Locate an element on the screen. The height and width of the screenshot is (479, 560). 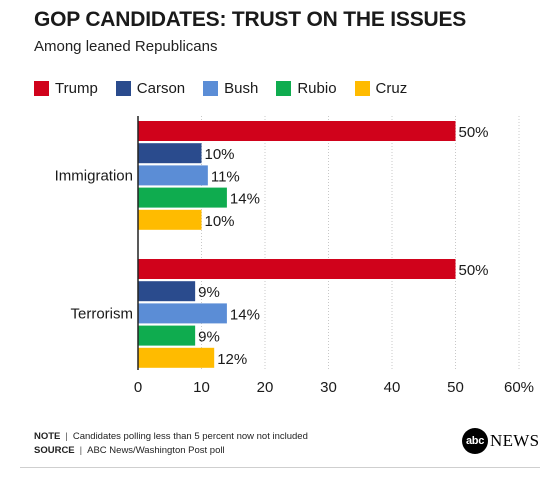
legend-item-carson: Carson is located at coordinates (150, 88).